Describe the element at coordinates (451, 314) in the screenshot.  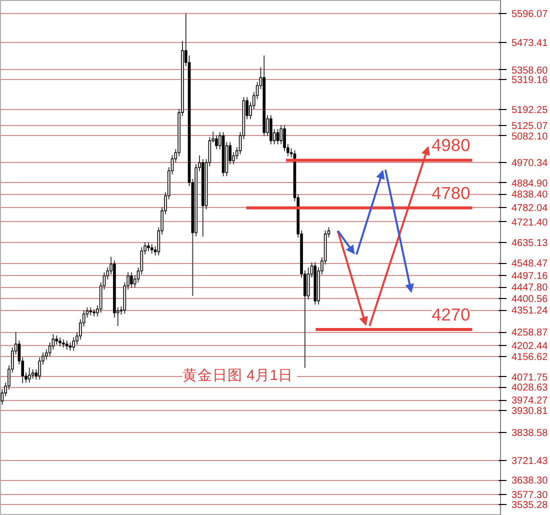
I see `ref-line-label: 4270` at that location.